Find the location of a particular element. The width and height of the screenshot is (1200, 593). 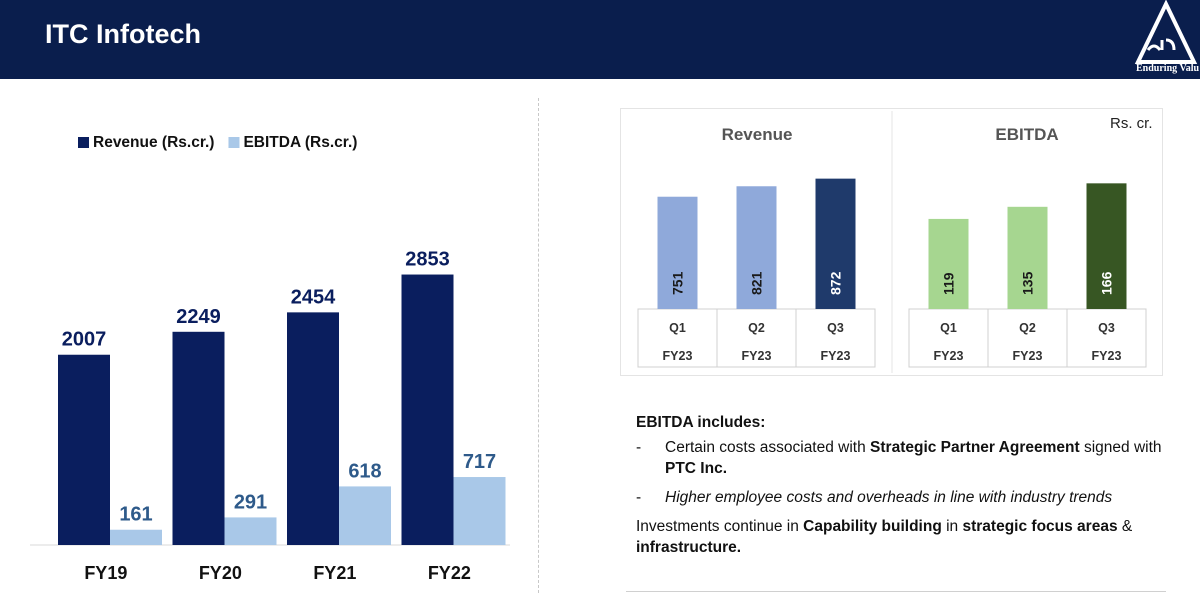

legend-label-0: Revenue (Rs.cr.) is located at coordinates (153, 142).